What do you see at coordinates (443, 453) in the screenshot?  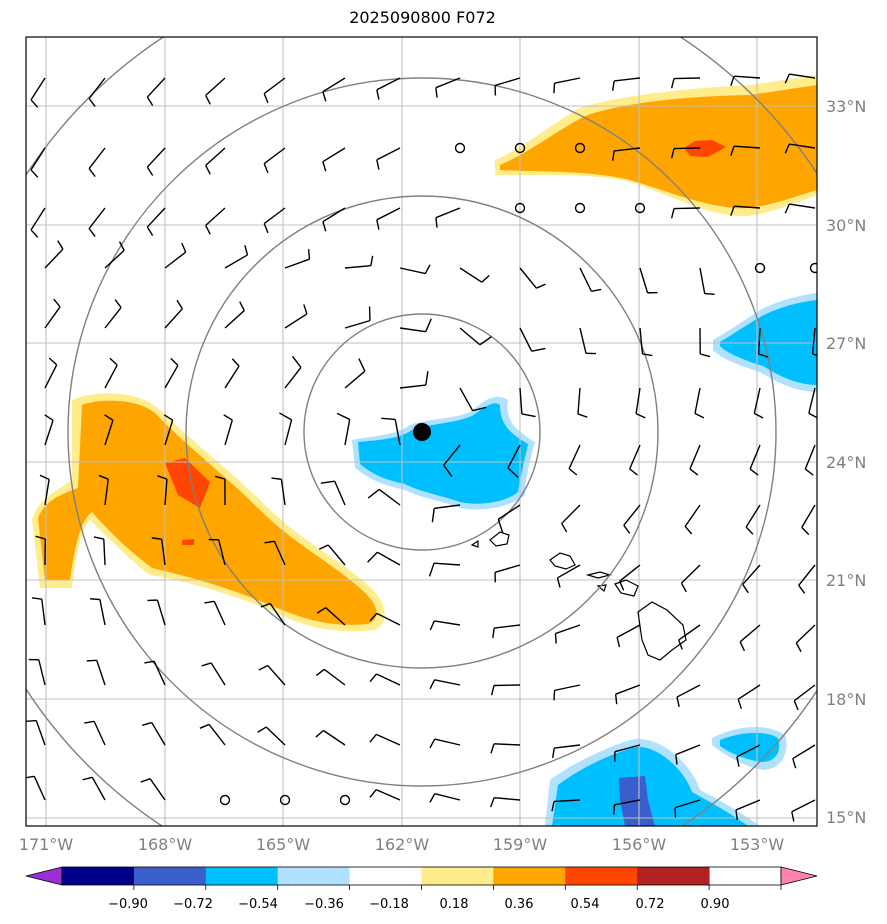 I see `negative-anomaly-center` at bounding box center [443, 453].